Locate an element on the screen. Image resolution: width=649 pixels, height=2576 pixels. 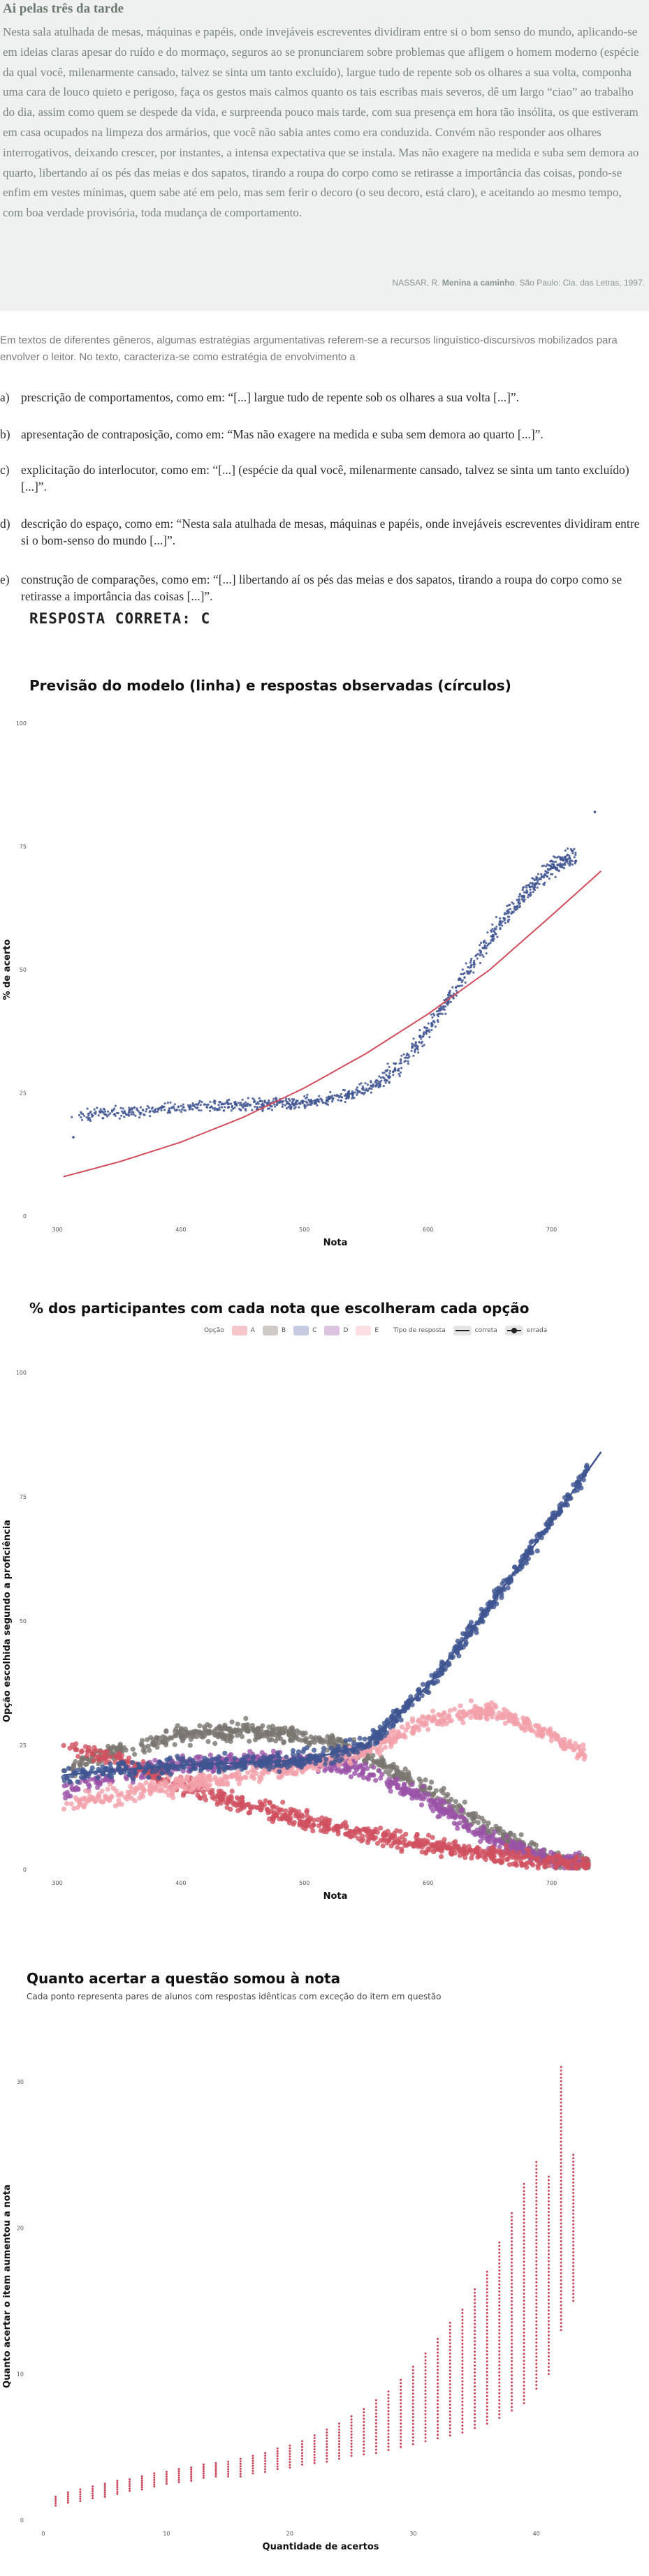
x-tick-label: 700 is located at coordinates (551, 1230).